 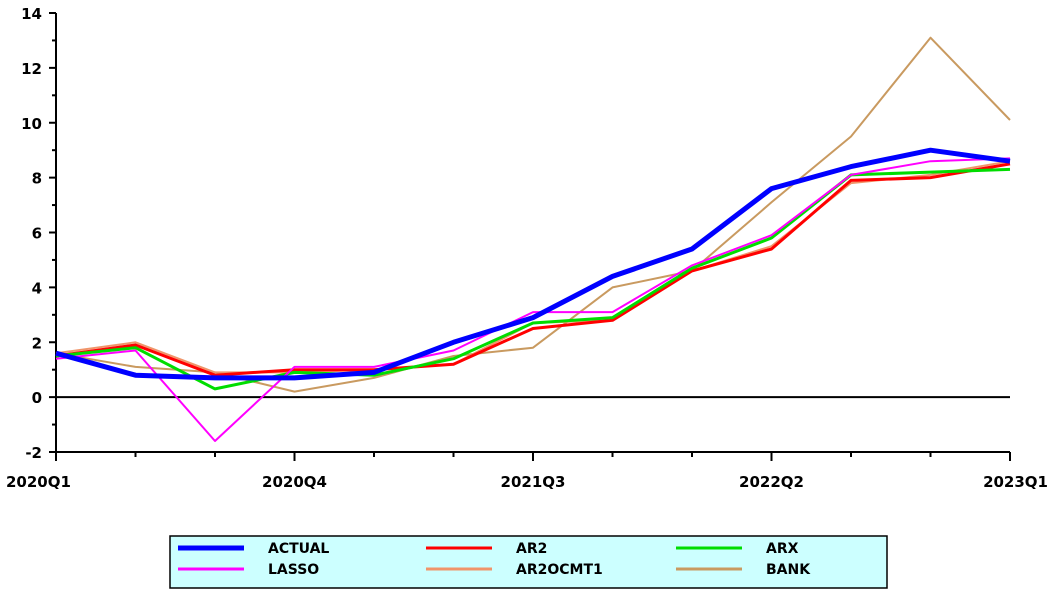 What do you see at coordinates (531, 549) in the screenshot?
I see `legend-label-ar2: AR2` at bounding box center [531, 549].